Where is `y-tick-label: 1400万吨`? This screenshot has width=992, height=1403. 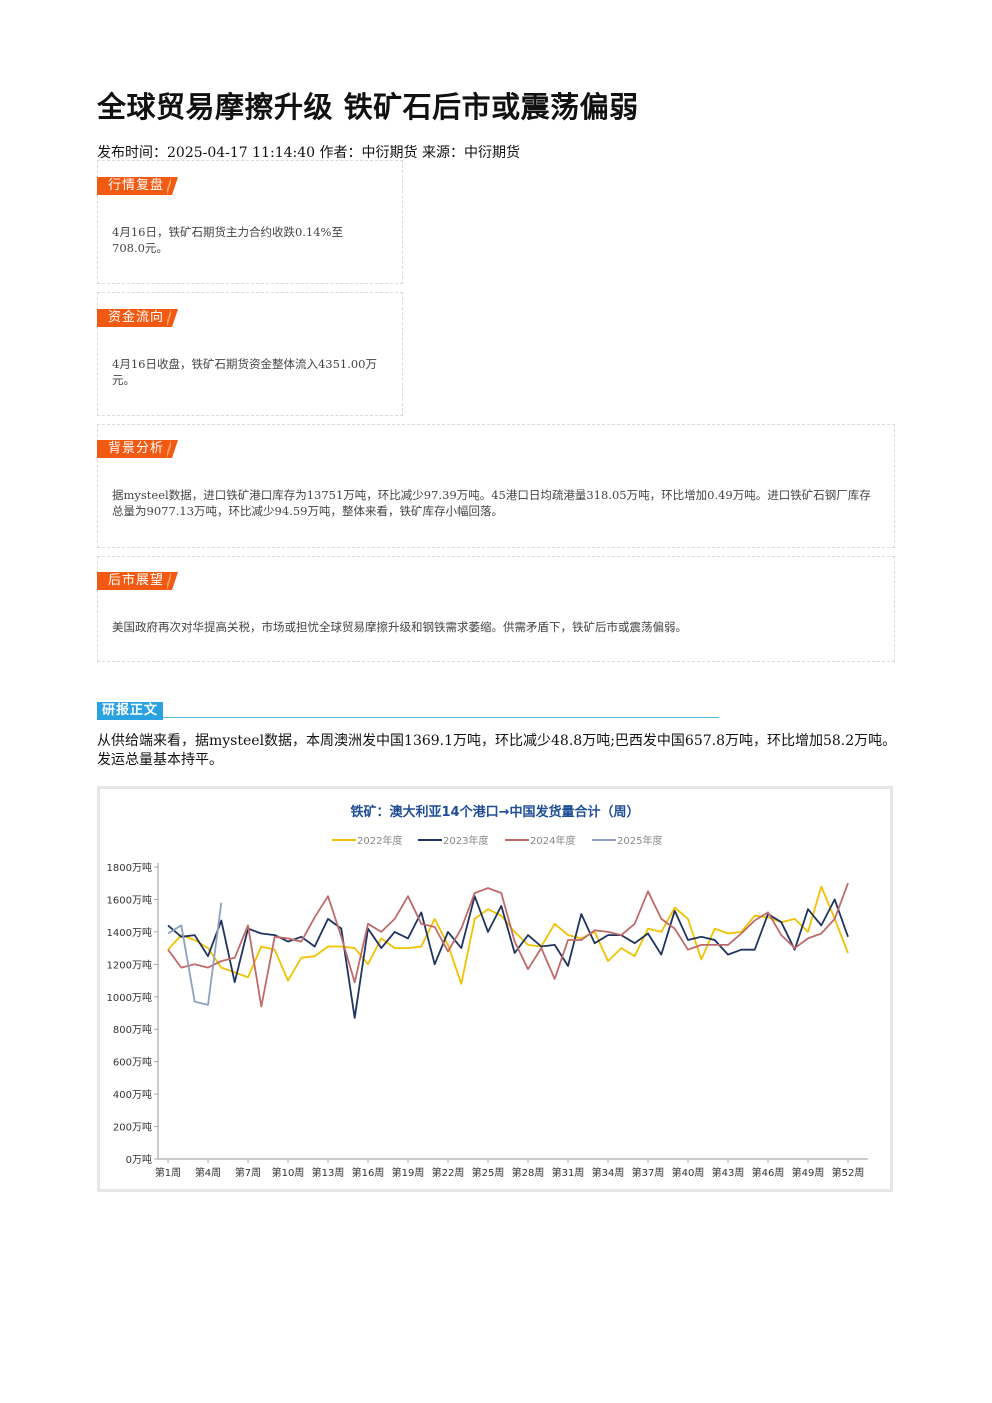
y-tick-label: 1400万吨 is located at coordinates (129, 932).